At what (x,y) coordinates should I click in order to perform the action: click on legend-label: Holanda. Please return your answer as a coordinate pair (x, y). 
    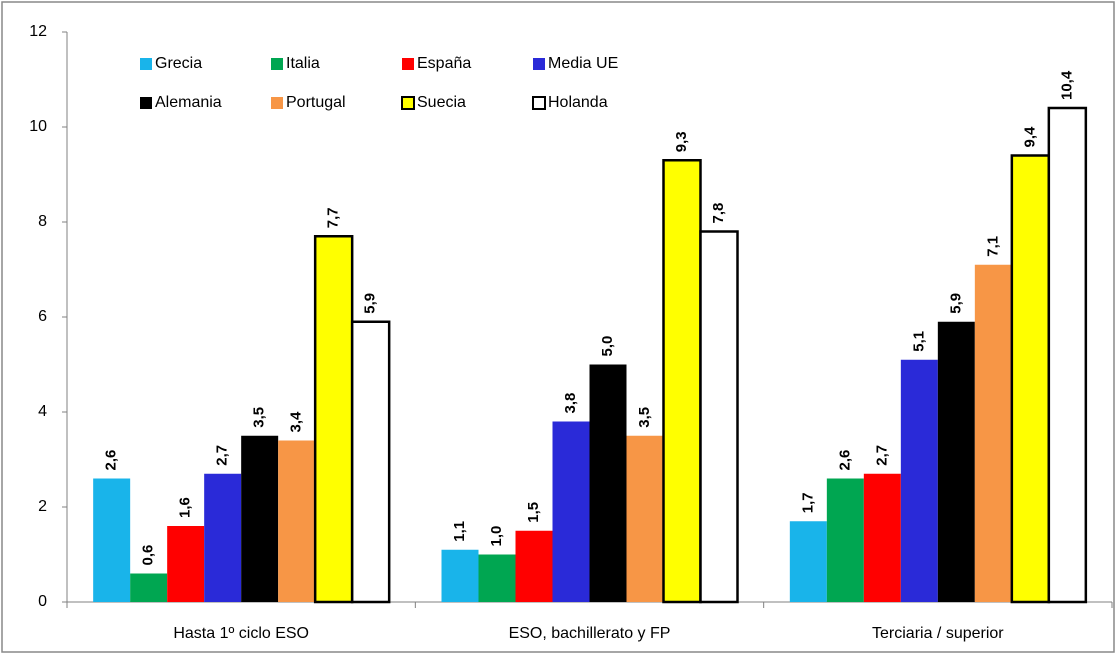
    Looking at the image, I should click on (578, 102).